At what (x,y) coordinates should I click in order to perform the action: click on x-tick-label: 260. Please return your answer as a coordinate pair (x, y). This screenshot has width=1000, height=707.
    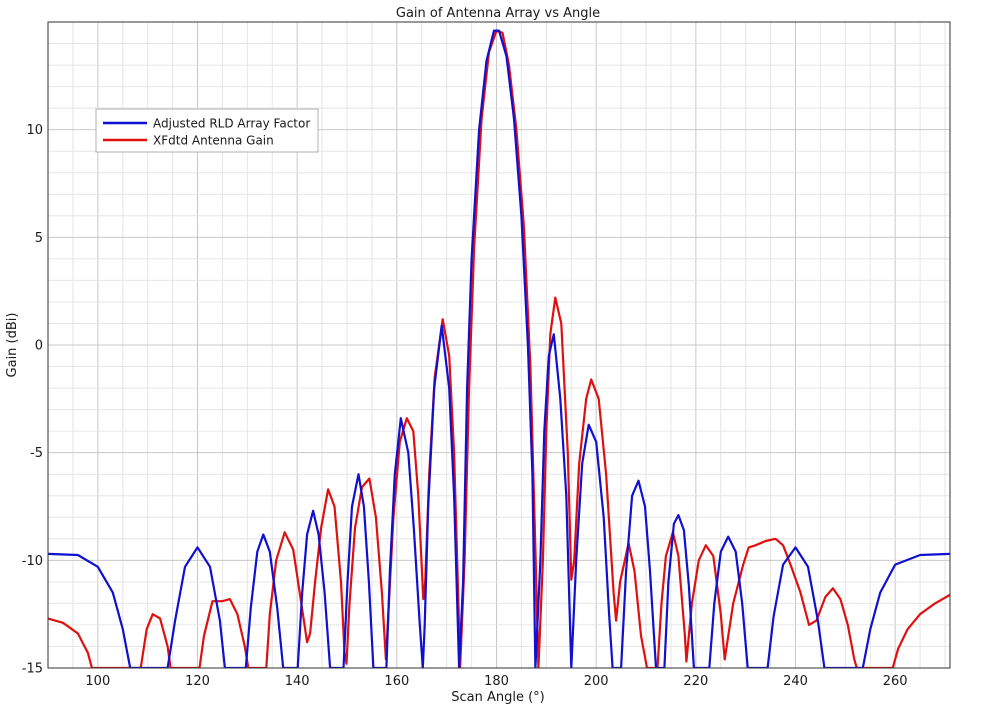
    Looking at the image, I should click on (895, 681).